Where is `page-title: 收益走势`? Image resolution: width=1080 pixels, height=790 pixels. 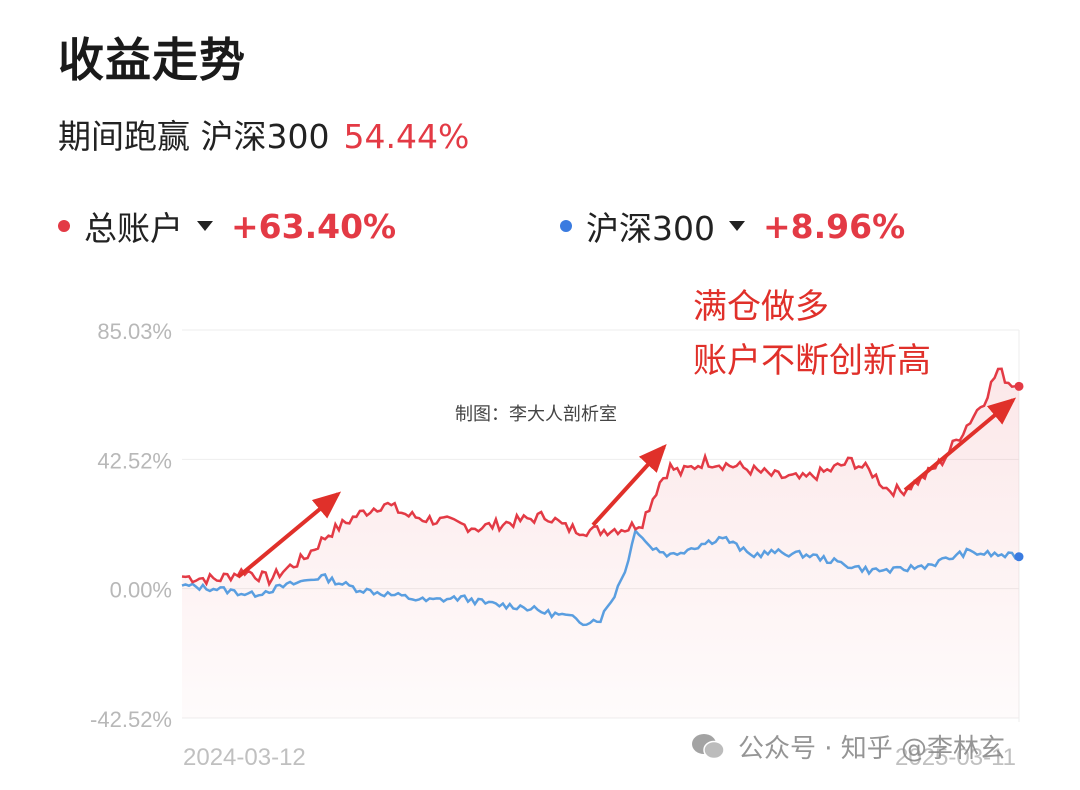 page-title: 收益走势 is located at coordinates (152, 60).